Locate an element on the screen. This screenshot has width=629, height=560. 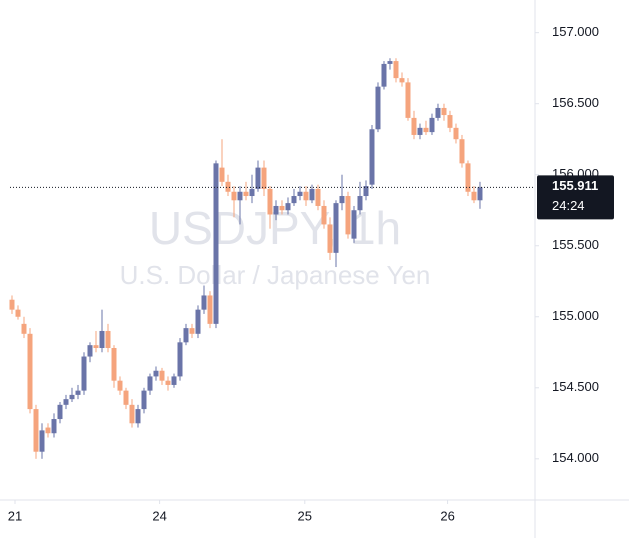
last-price-box is located at coordinates (575, 197).